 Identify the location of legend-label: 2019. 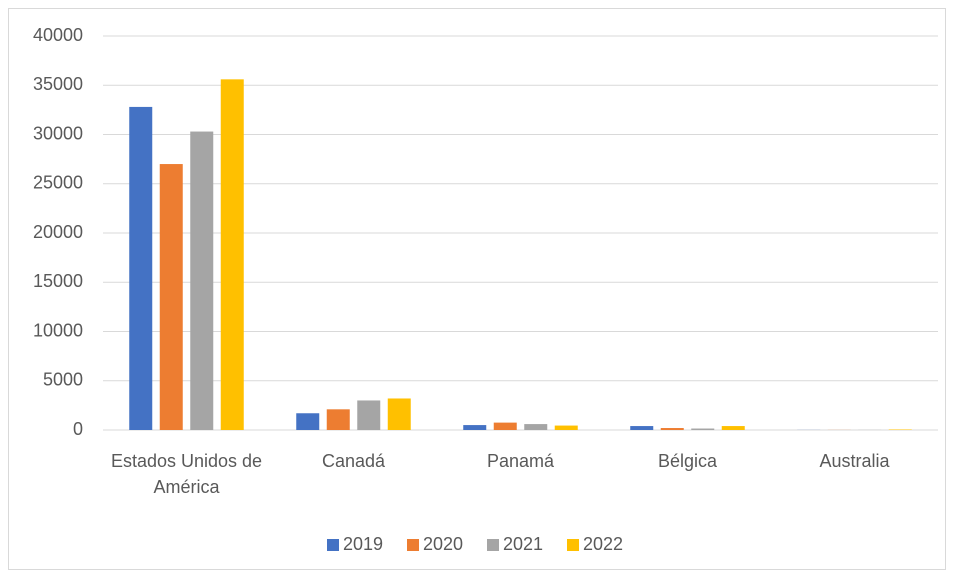
(363, 544).